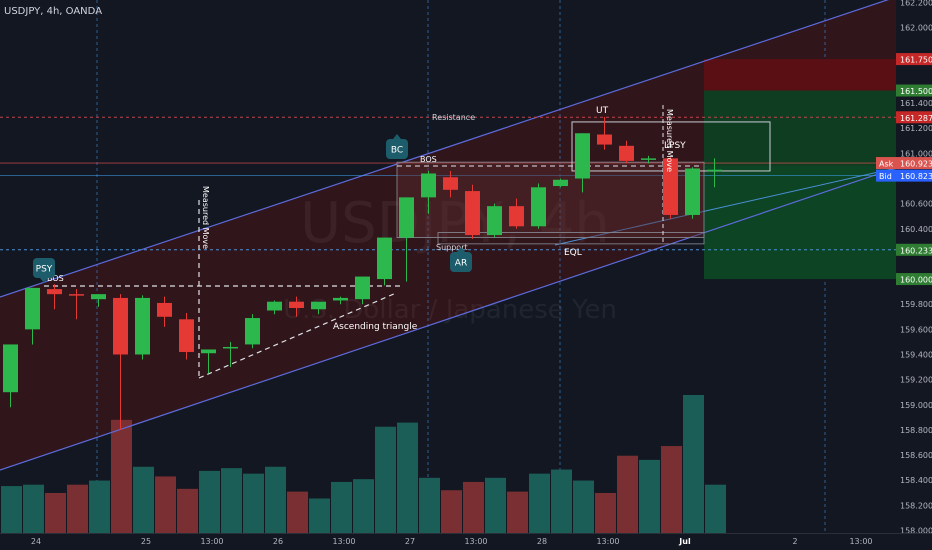 The height and width of the screenshot is (550, 932). What do you see at coordinates (916, 164) in the screenshot?
I see `ask-tag-price: 160.923` at bounding box center [916, 164].